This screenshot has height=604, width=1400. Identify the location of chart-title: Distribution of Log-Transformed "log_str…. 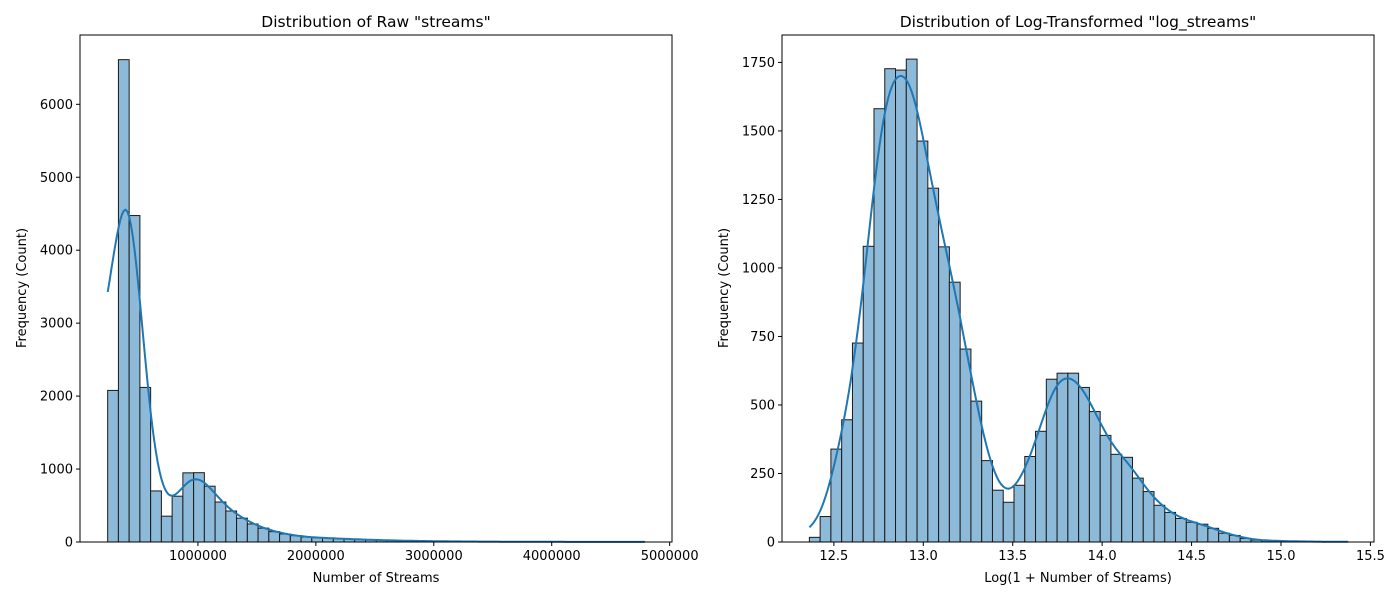
(1078, 22).